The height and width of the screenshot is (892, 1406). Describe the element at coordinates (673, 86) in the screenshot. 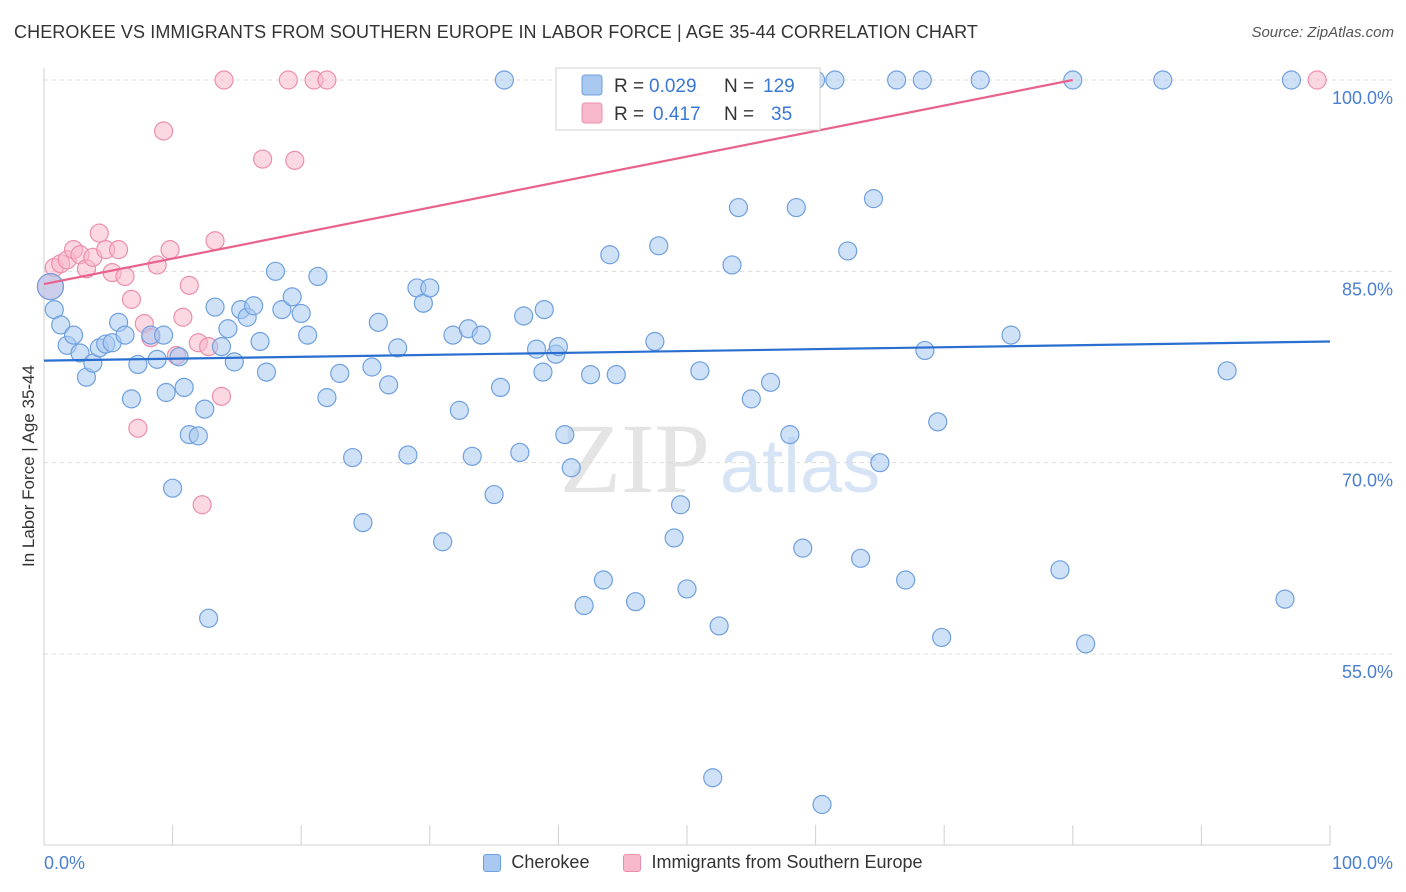

I see `stats-r-value-1: 0.029` at that location.